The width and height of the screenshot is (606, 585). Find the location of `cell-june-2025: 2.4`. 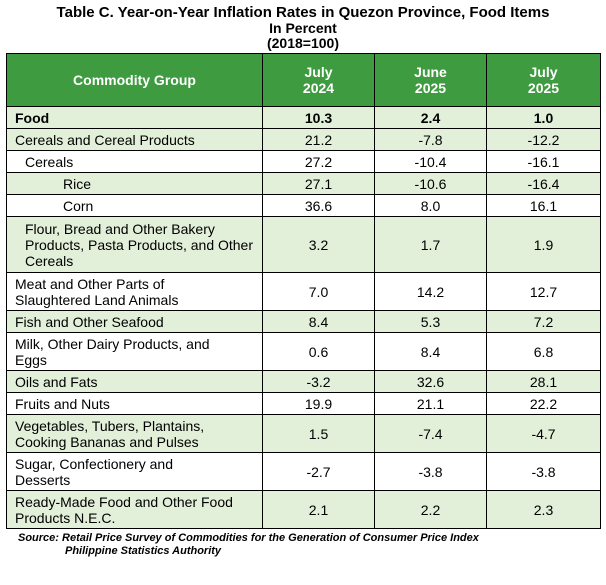

cell-june-2025: 2.4 is located at coordinates (430, 117).